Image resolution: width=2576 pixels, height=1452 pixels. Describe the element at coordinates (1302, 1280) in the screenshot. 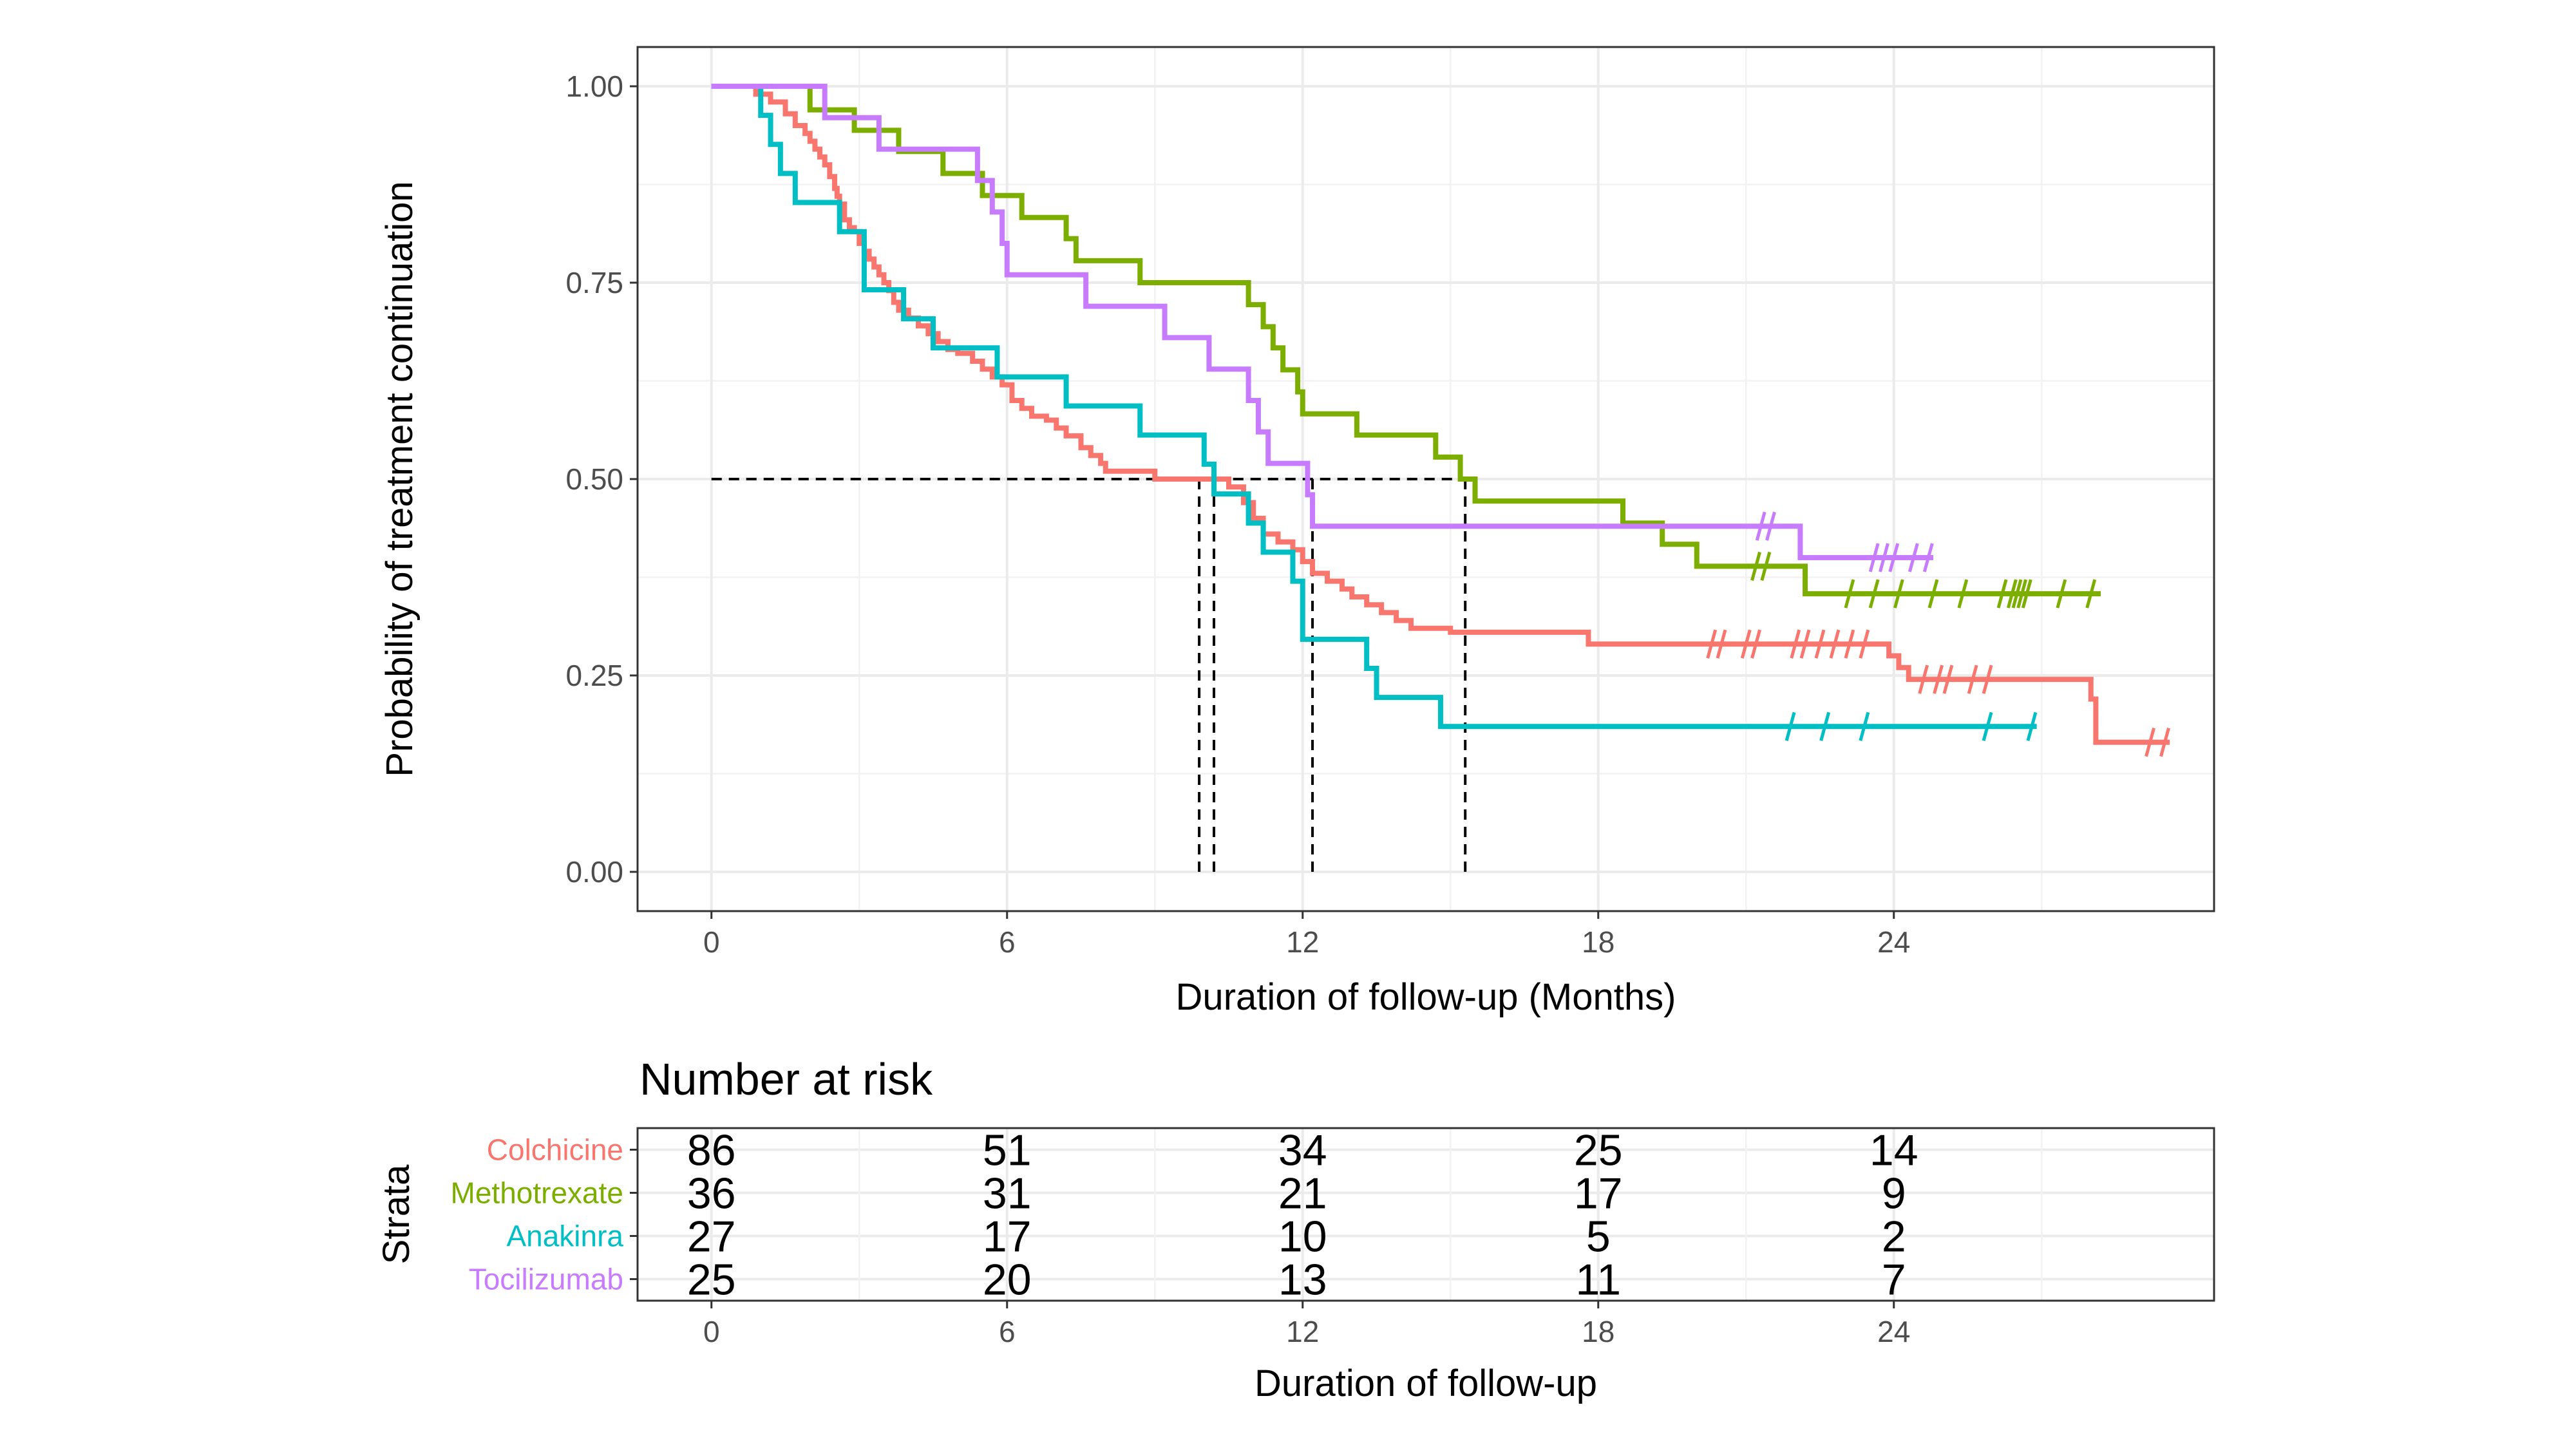

I see `risk-count-tocilizumab: 13` at that location.